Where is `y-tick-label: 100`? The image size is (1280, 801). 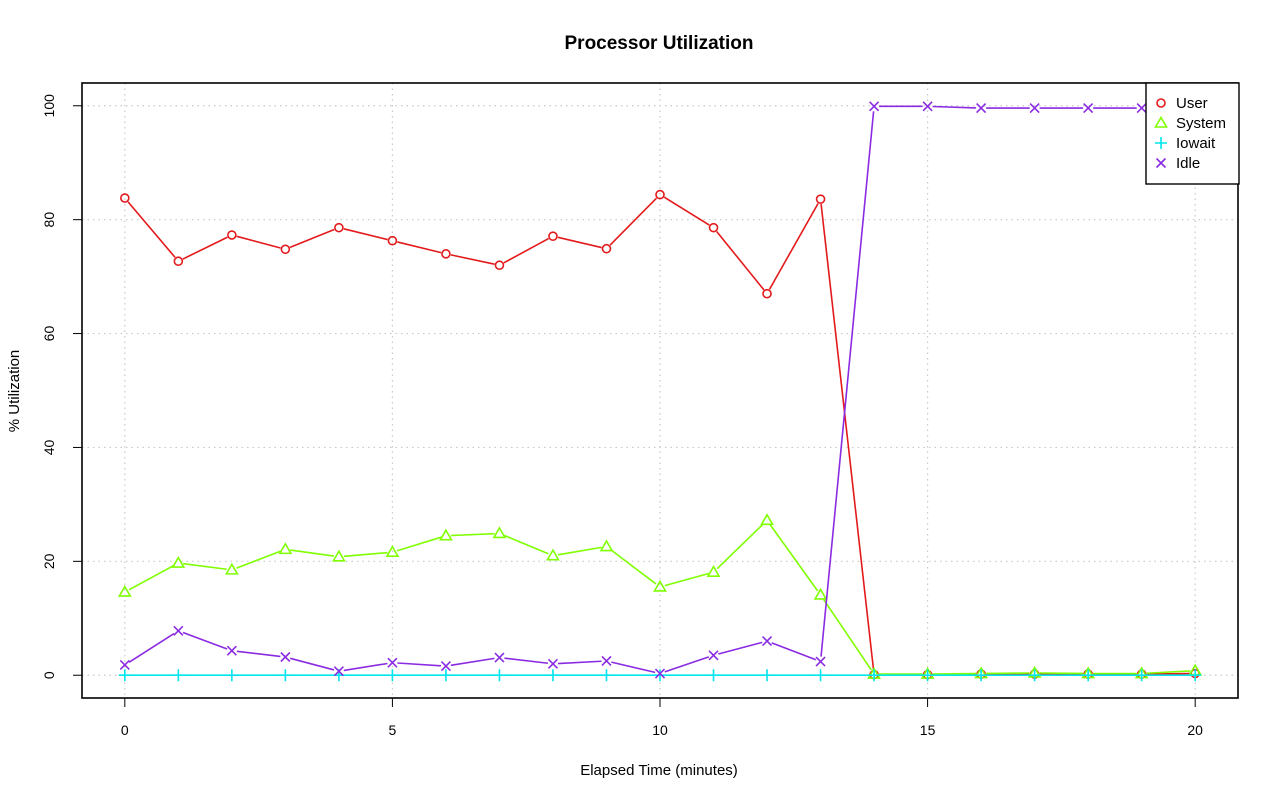
y-tick-label: 100 is located at coordinates (49, 106).